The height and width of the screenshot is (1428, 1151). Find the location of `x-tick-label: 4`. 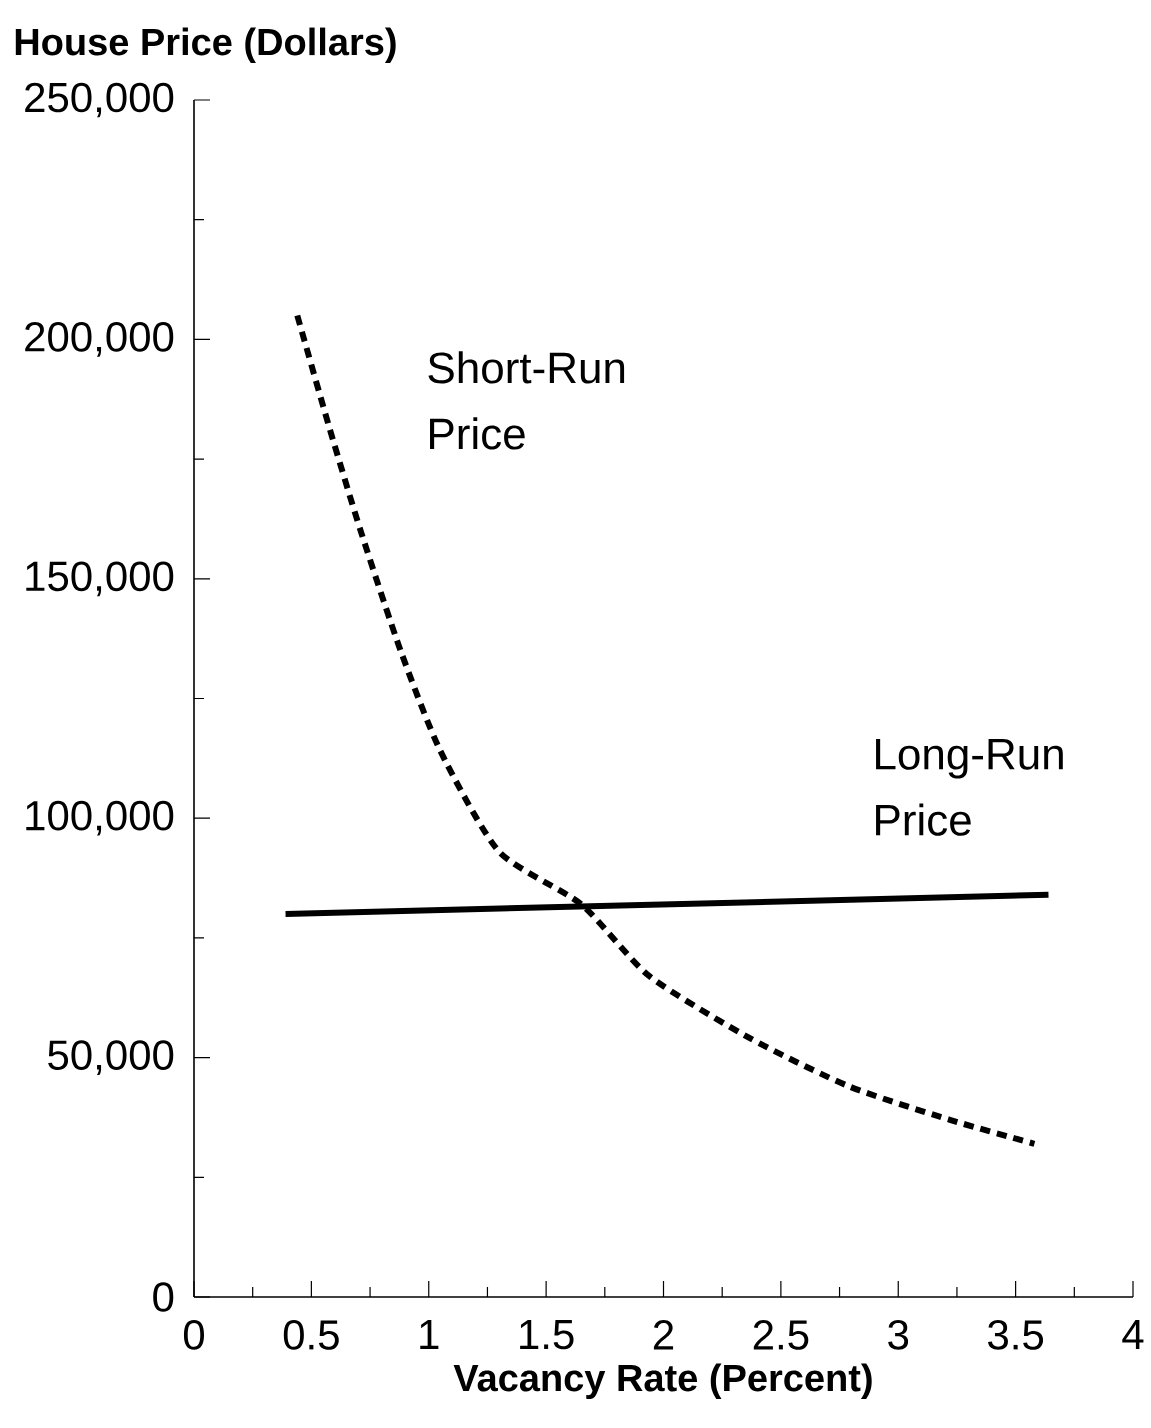

x-tick-label: 4 is located at coordinates (1133, 1334).